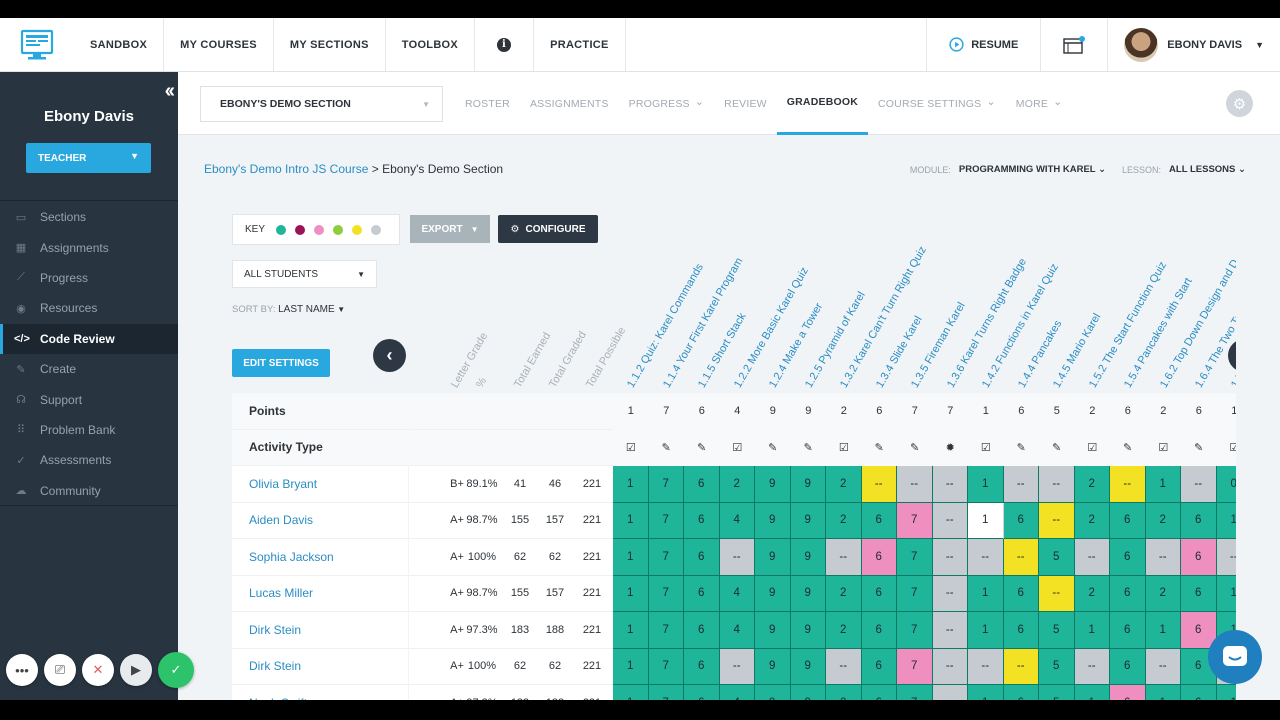  I want to click on scroll-right-button: ›, so click(1232, 355).